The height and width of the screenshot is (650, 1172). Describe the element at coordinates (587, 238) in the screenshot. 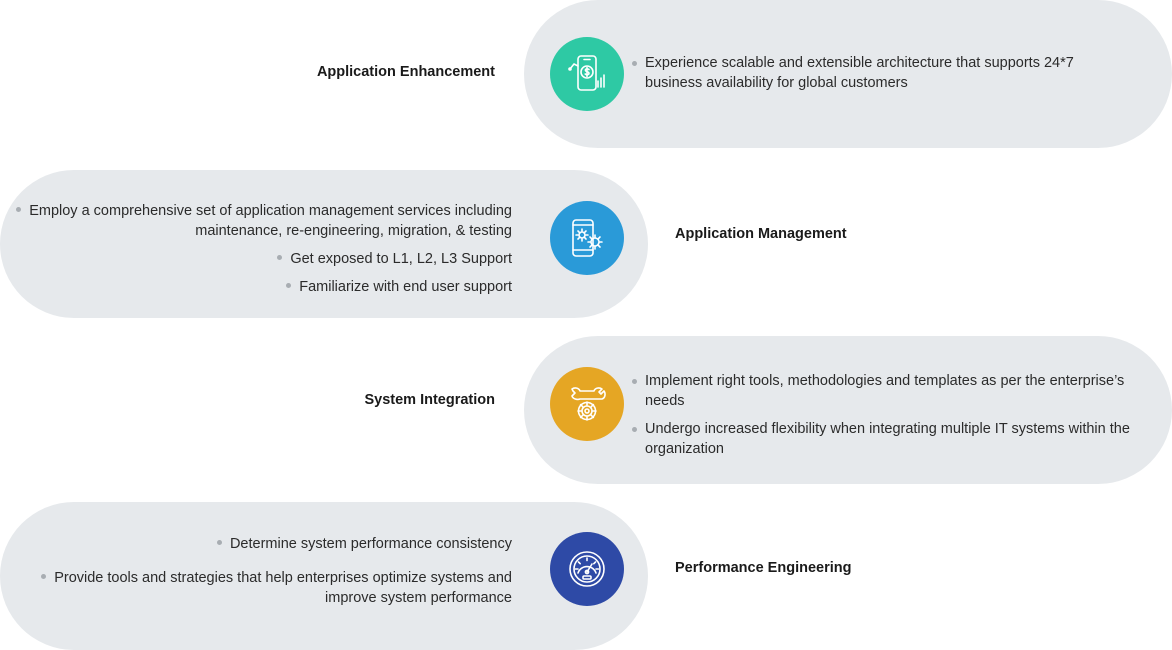

I see `mobile-gears-icon` at that location.